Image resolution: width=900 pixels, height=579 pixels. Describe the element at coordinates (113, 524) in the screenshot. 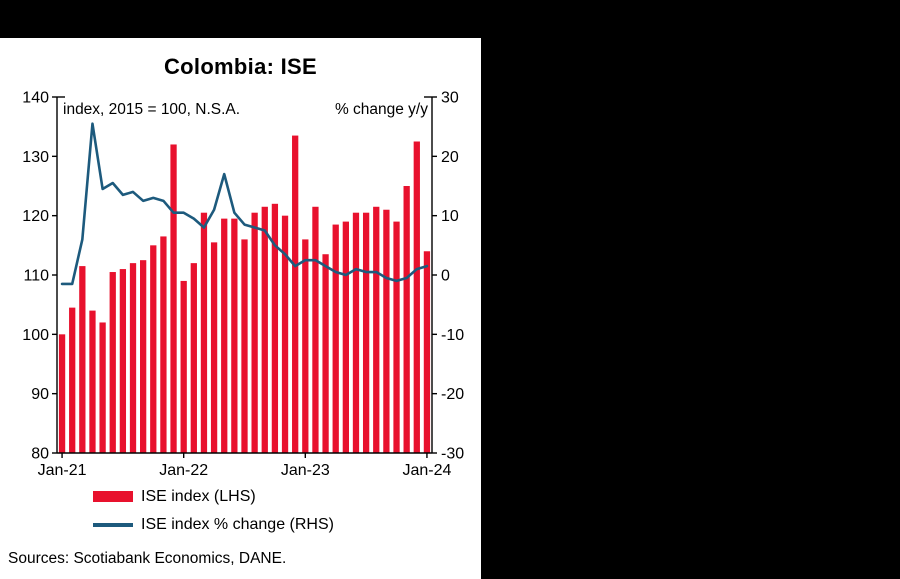

I see `legend-line-swatch` at that location.